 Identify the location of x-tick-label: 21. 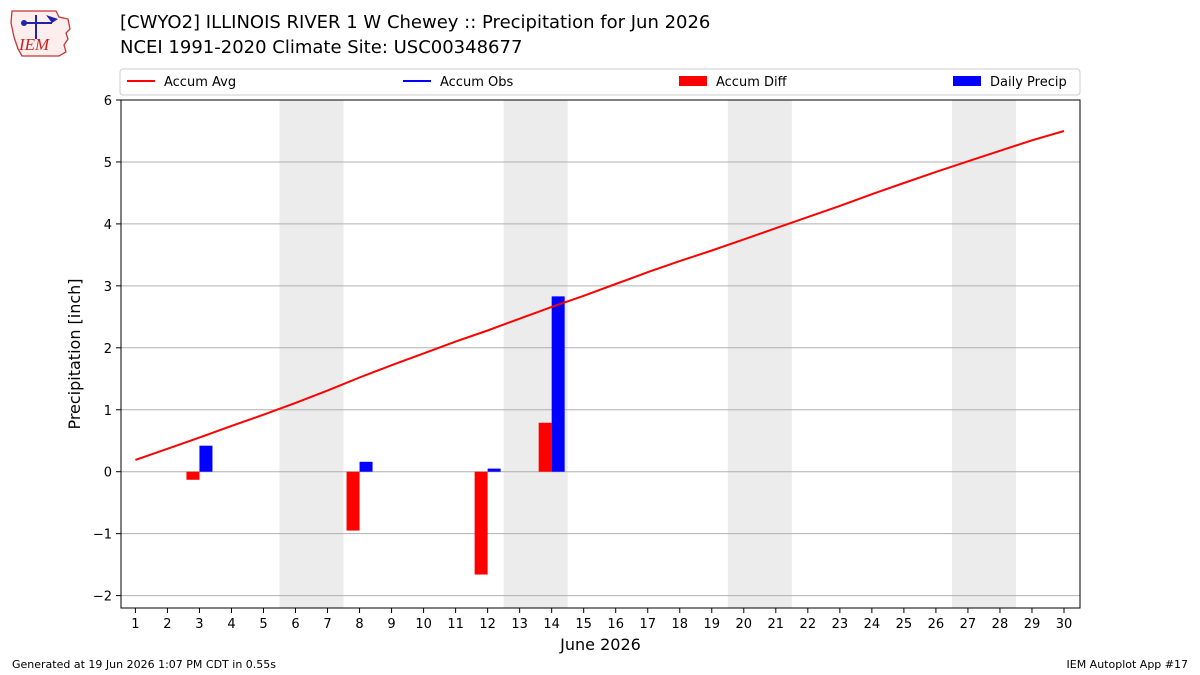
(776, 624).